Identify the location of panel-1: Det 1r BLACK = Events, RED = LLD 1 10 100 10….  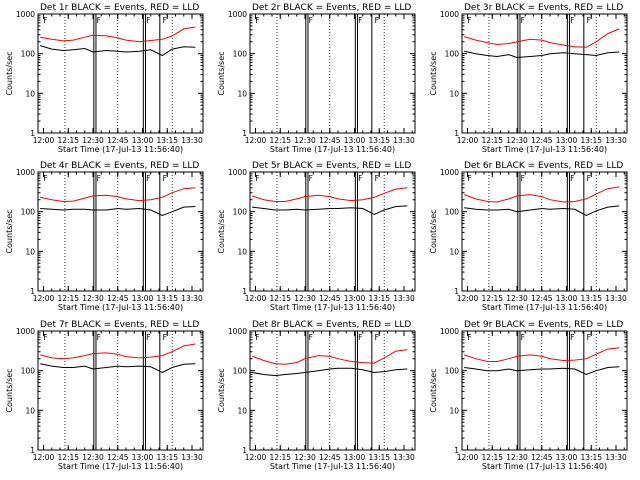
(104, 78).